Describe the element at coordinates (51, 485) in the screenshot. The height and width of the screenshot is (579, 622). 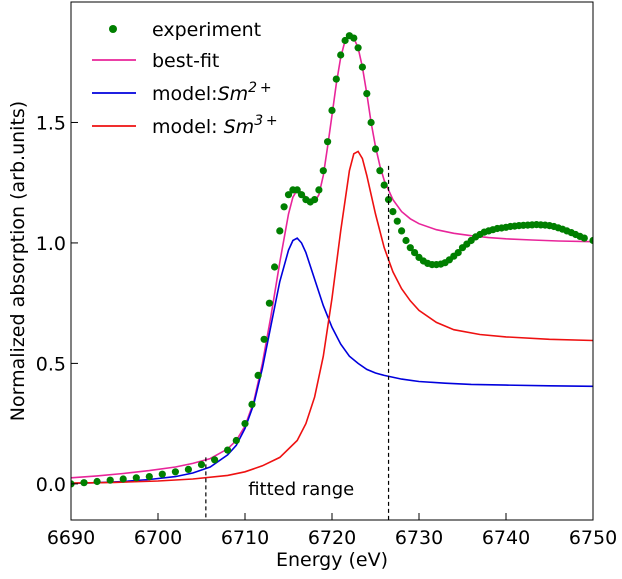
I see `y-tick-label: 0.0` at that location.